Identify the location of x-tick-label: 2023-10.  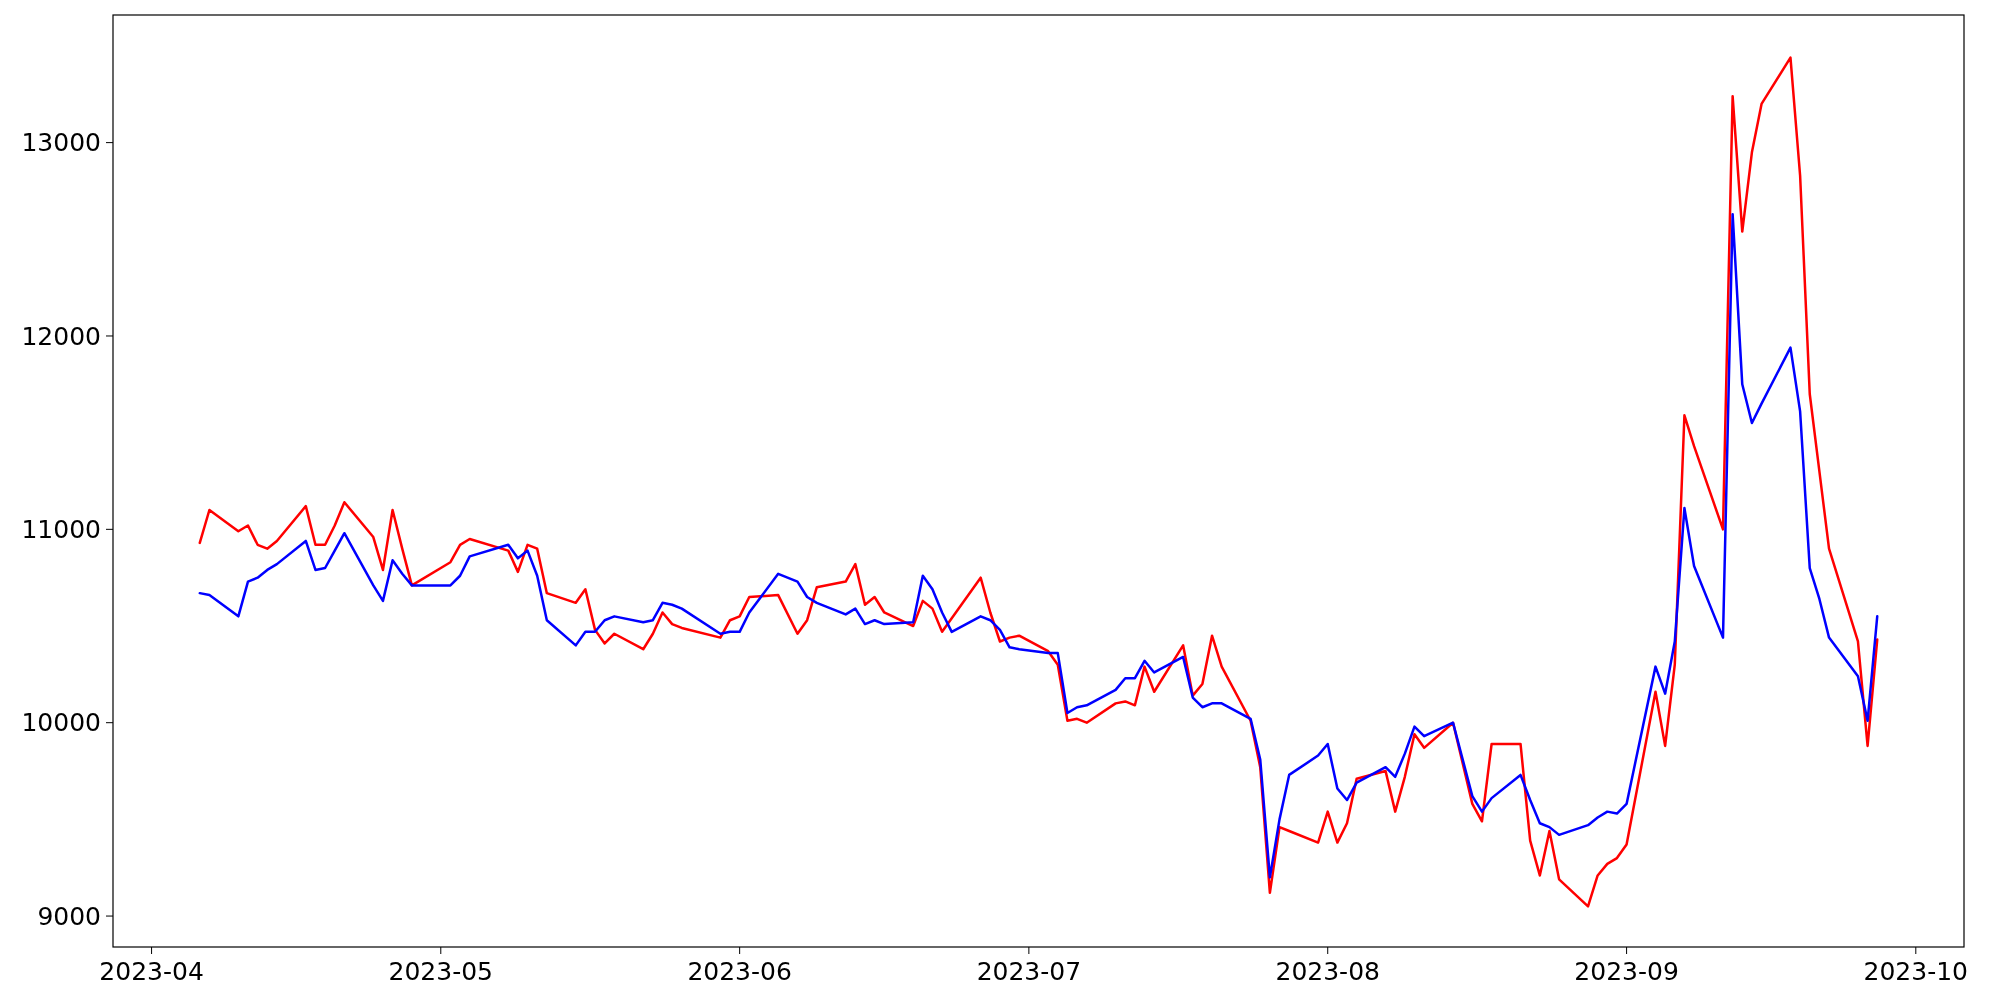
(1916, 971).